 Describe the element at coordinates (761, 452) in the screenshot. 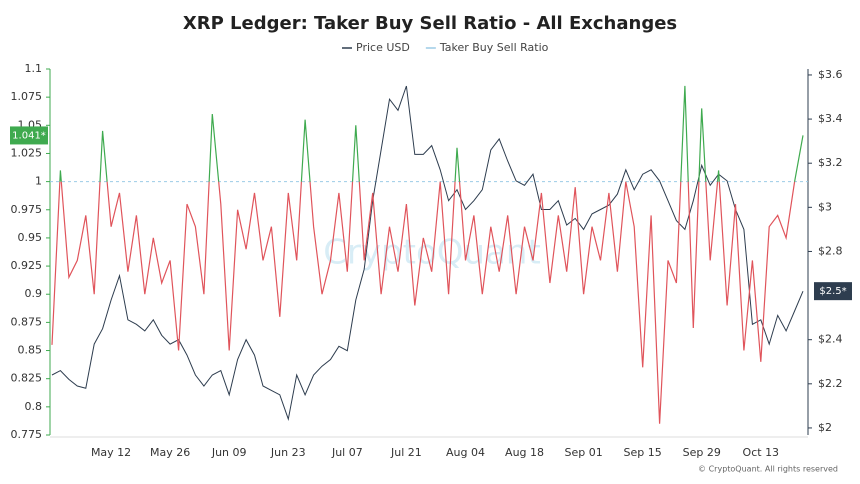

I see `x-tick-label: Oct 13` at that location.